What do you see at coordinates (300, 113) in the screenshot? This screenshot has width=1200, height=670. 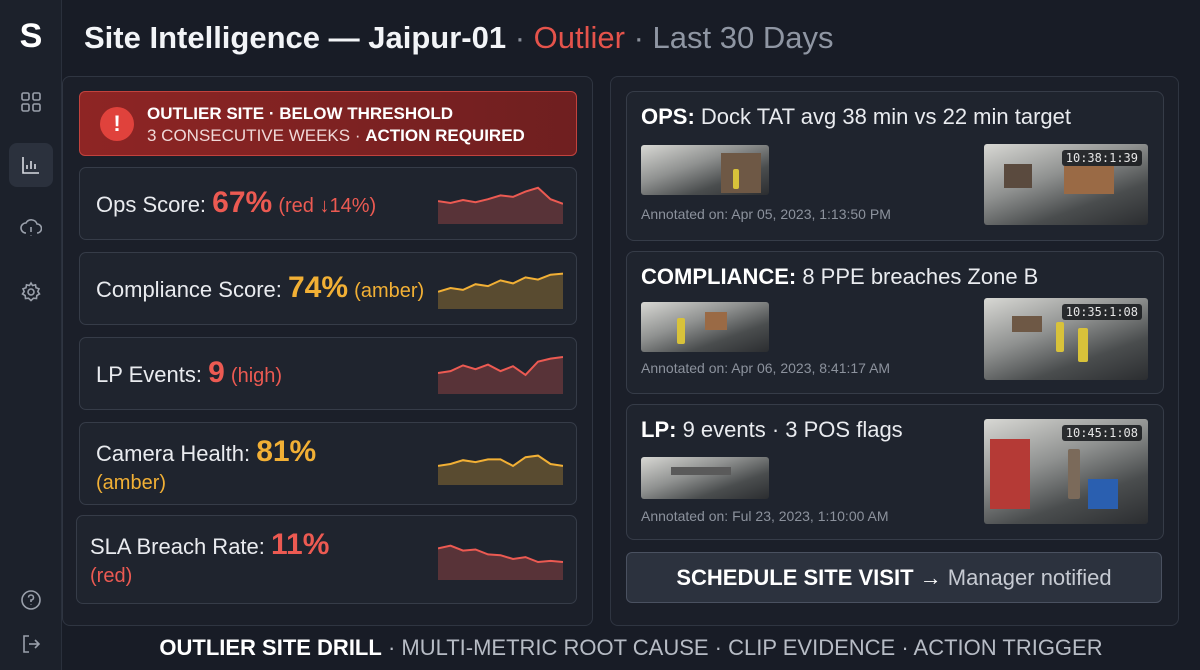 I see `alert-title: OUTLIER SITE · BELOW THRESHOLD` at bounding box center [300, 113].